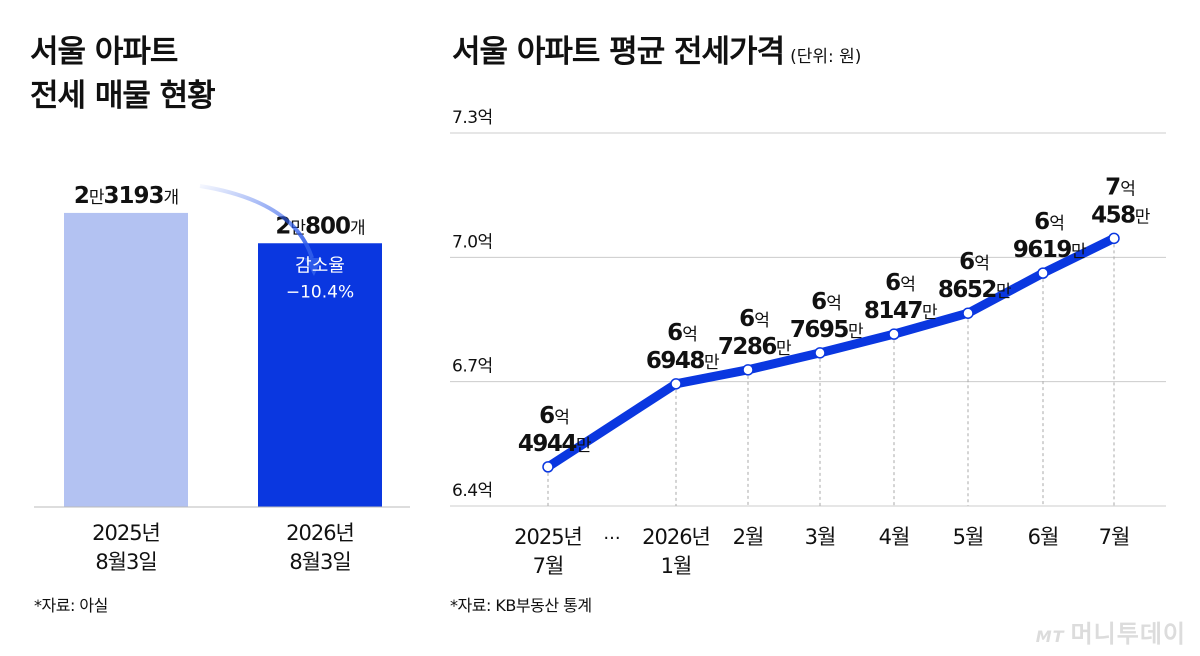  Describe the element at coordinates (126, 533) in the screenshot. I see `bar-category-label: 2025년` at that location.